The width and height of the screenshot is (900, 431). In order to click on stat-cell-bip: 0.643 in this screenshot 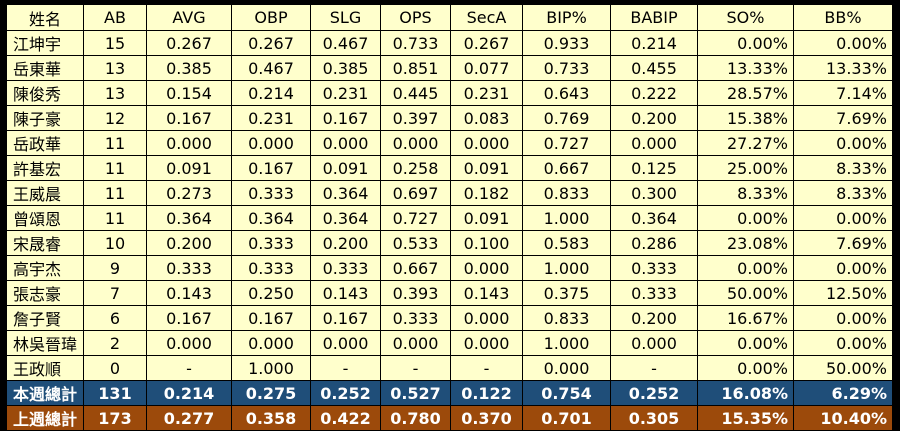, I will do `click(566, 93)`.